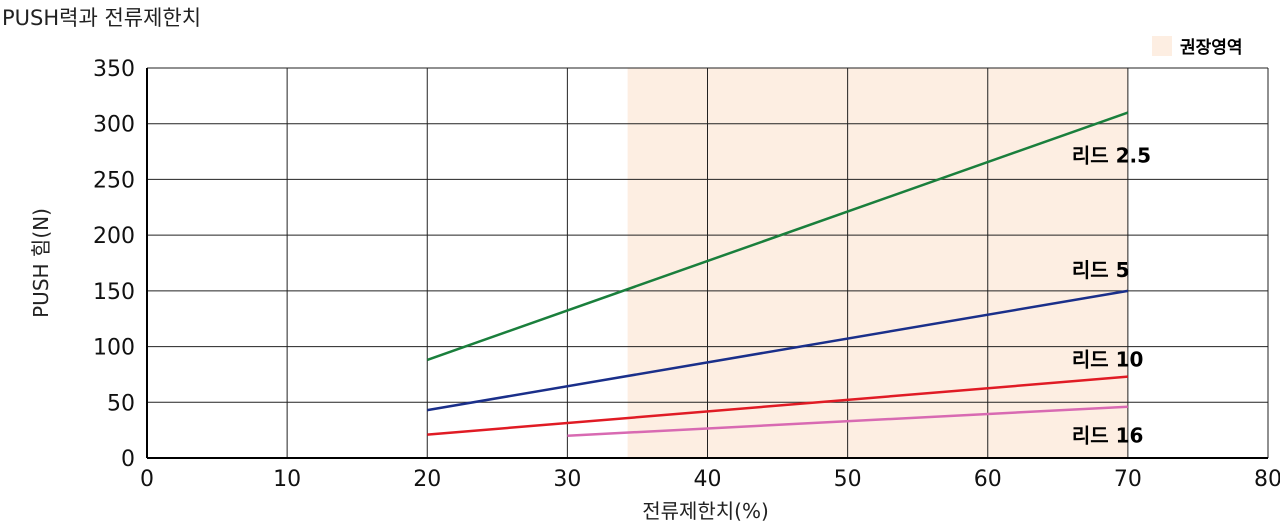 Image resolution: width=1280 pixels, height=525 pixels. What do you see at coordinates (102, 18) in the screenshot?
I see `chart-title: PUSH력과 전류제한치` at bounding box center [102, 18].